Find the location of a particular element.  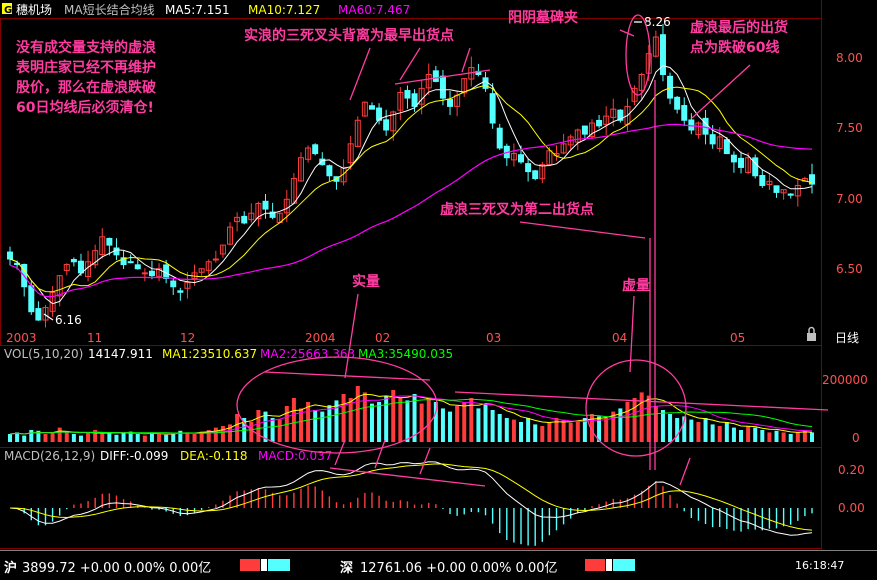

real-wave-note: 实浪的三死叉头背离为最早出货点 is located at coordinates (349, 35).